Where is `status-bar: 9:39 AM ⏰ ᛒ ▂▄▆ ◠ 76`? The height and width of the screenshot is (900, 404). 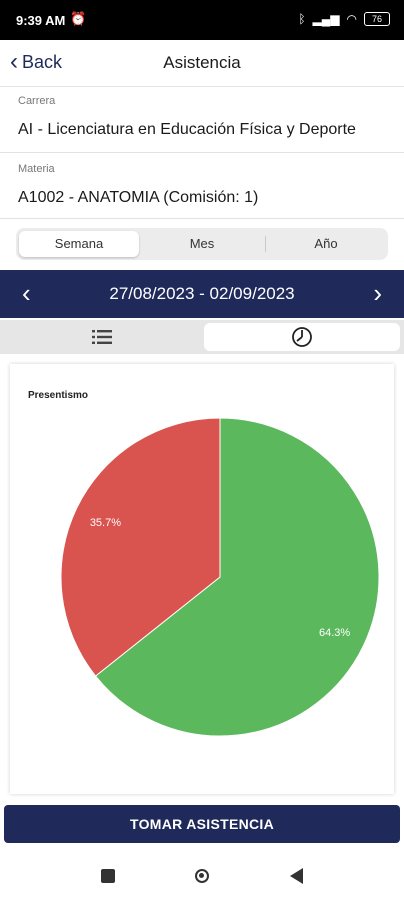
status-bar: 9:39 AM ⏰ ᛒ ▂▄▆ ◠ 76 is located at coordinates (202, 20).